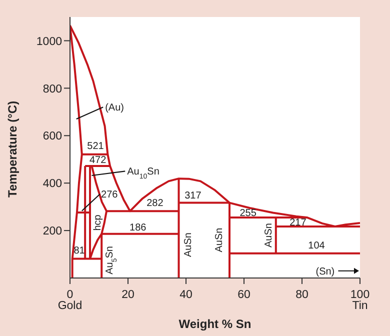 The height and width of the screenshot is (336, 390). I want to click on y-tick-label: 800, so click(52, 89).